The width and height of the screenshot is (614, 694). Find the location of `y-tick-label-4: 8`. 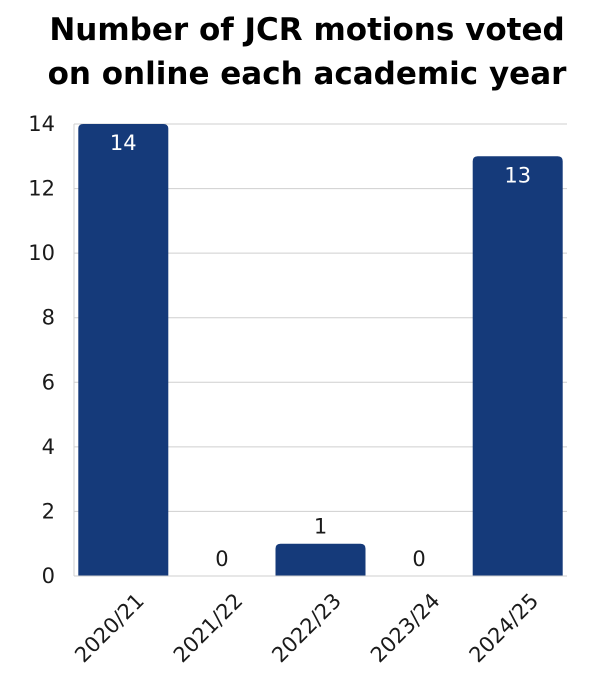

y-tick-label-4: 8 is located at coordinates (48, 318).